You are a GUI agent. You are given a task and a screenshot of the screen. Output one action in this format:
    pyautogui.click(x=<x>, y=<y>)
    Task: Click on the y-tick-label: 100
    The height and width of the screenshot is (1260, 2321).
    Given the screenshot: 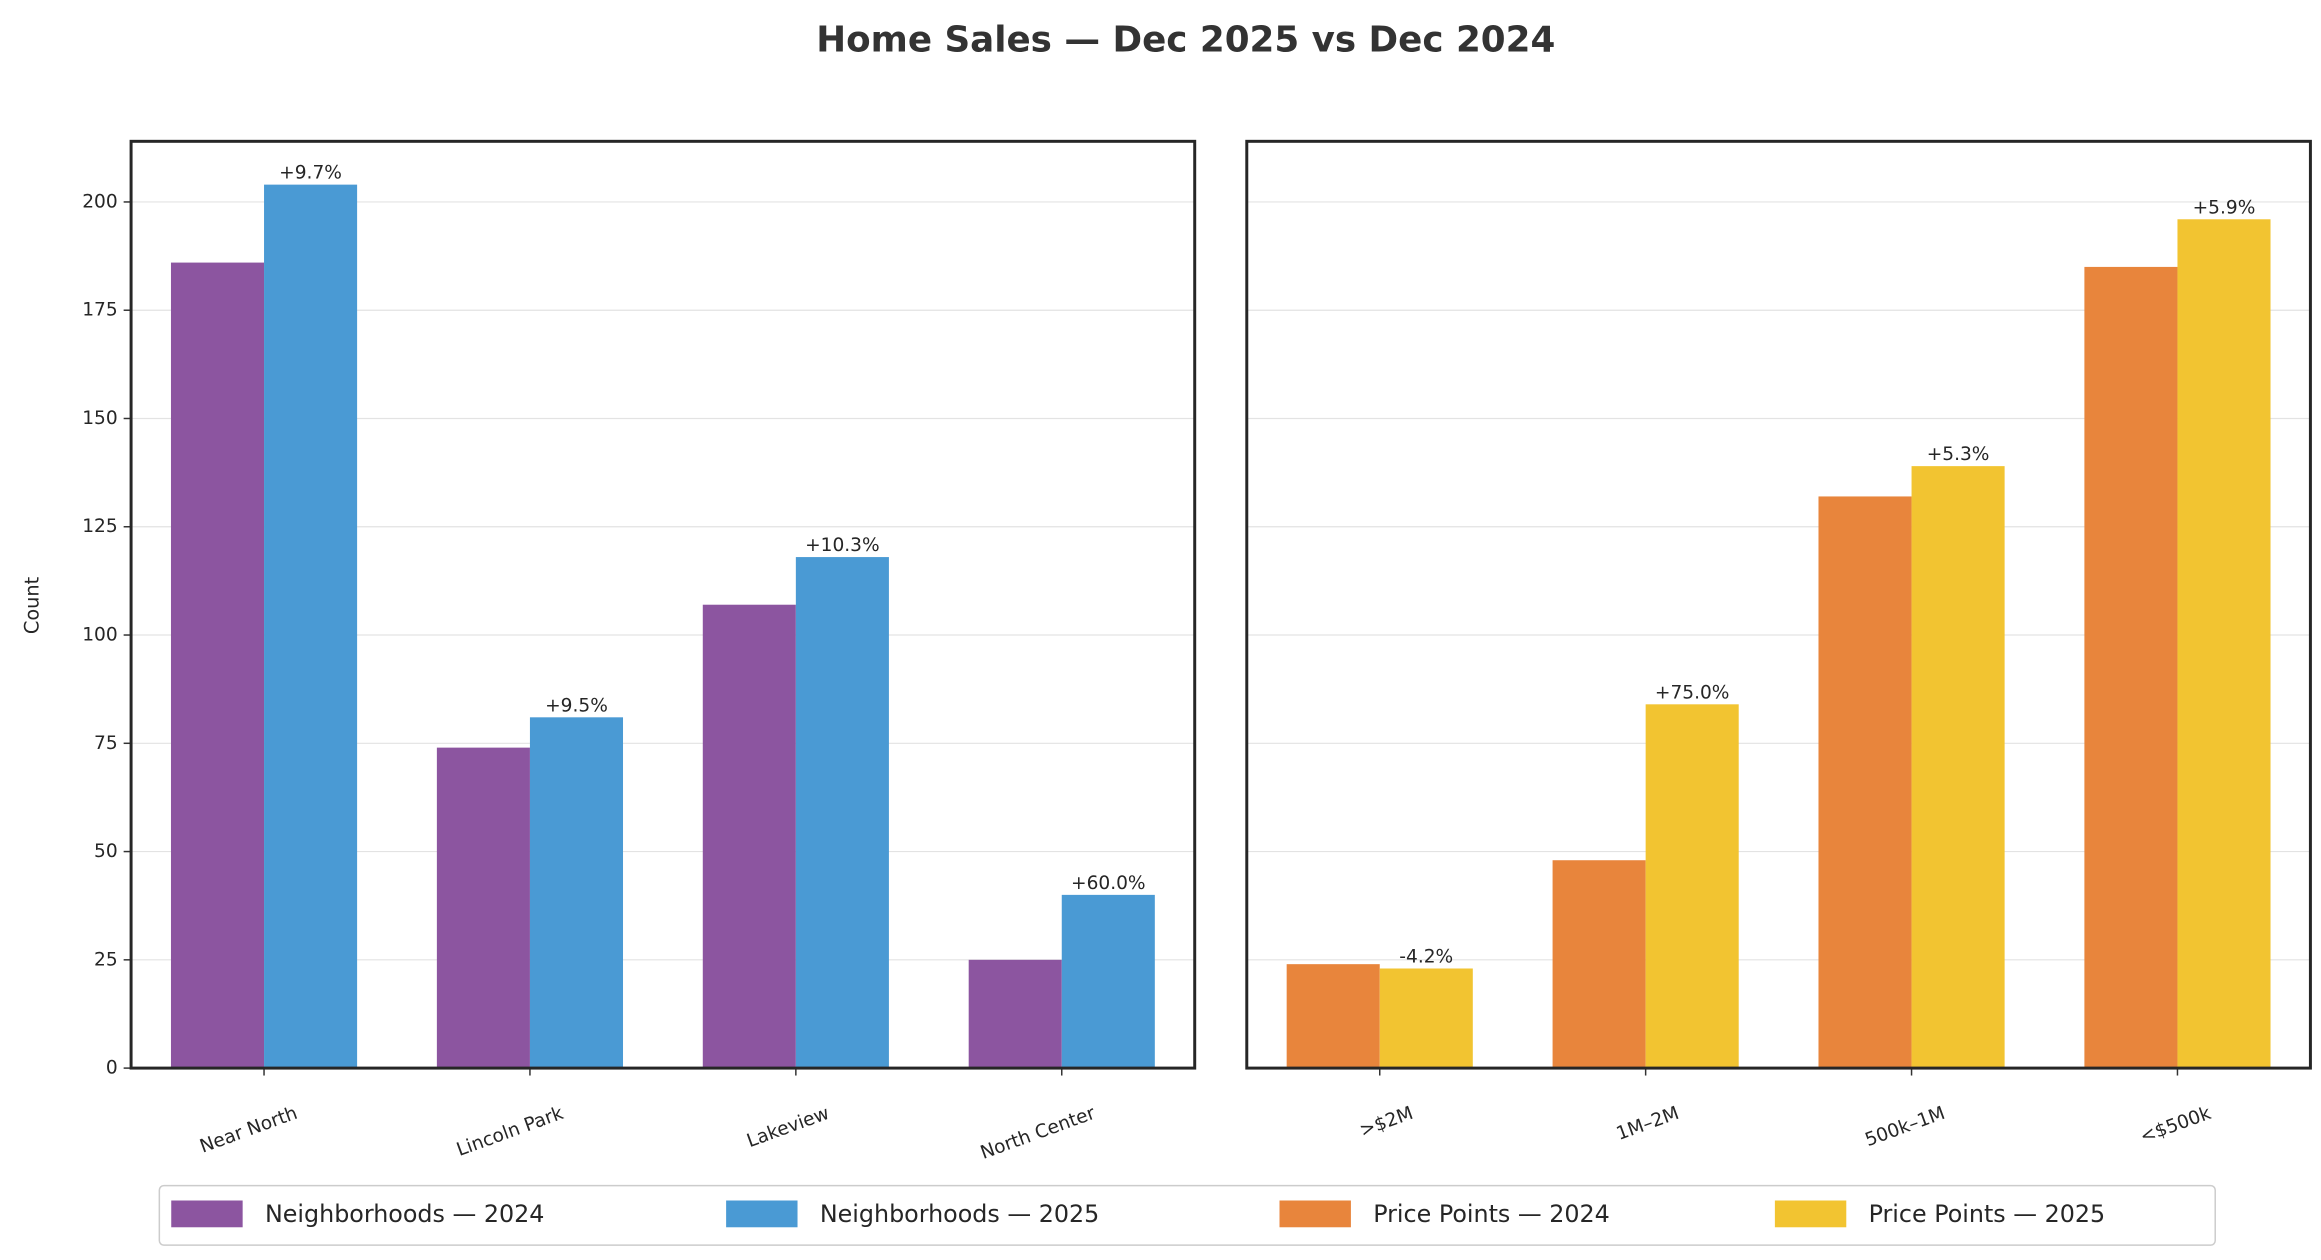 What is the action you would take?
    pyautogui.click(x=99, y=635)
    